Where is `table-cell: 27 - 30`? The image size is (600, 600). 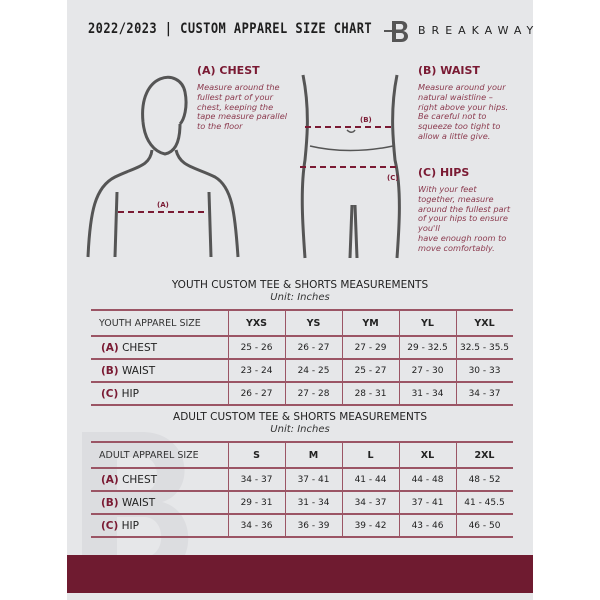
table-cell: 27 - 30 is located at coordinates (427, 371).